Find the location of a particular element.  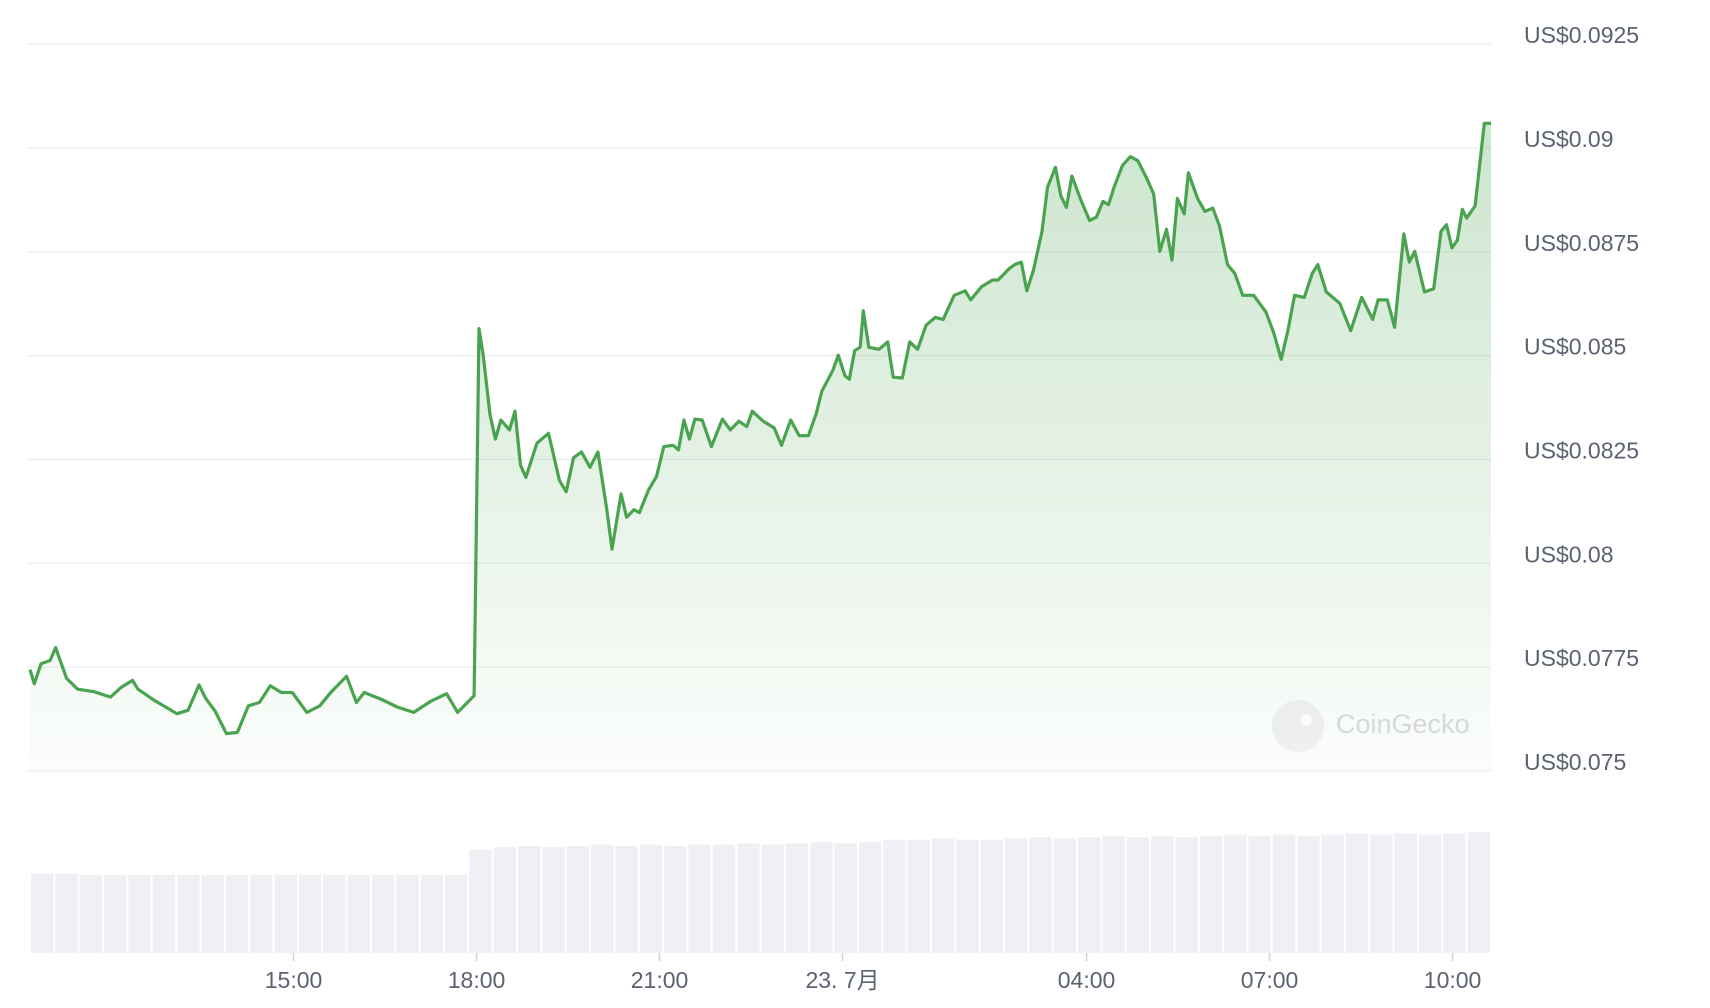

x-tick-label: 23. 7月 is located at coordinates (842, 980).